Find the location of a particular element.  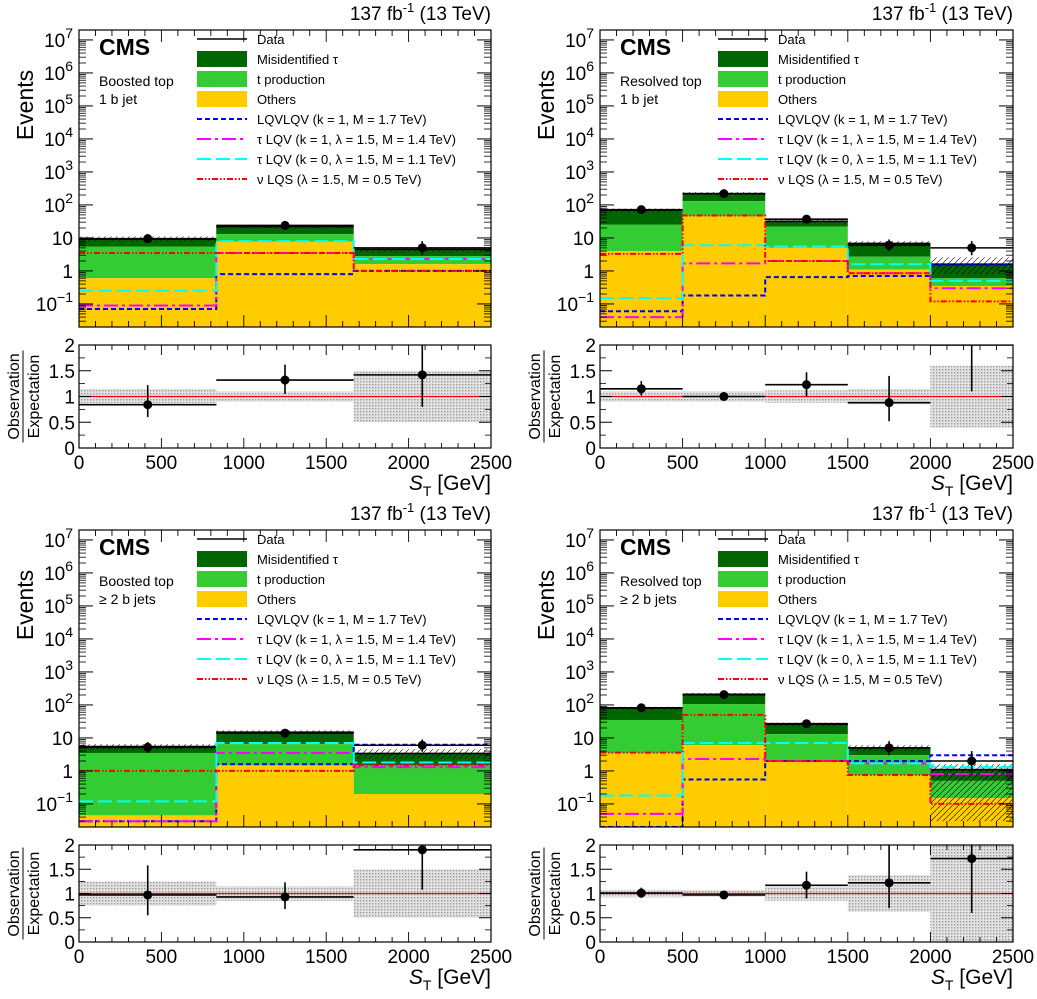

y-tick-label: 10⁻¹ is located at coordinates (575, 302).